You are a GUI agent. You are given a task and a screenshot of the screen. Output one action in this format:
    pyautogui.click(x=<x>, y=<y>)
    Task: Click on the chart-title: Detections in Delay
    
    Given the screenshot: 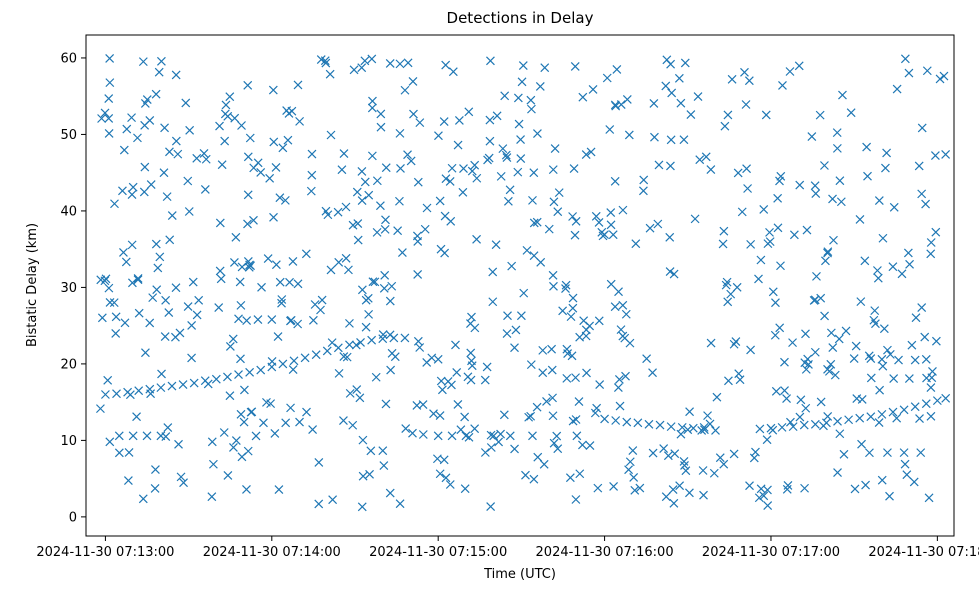 What is the action you would take?
    pyautogui.click(x=520, y=18)
    